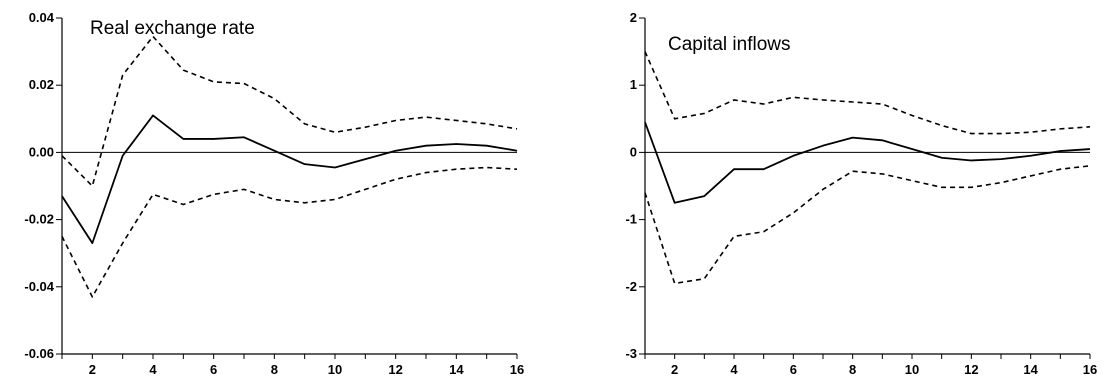 This screenshot has height=382, width=1106. I want to click on chart-title: Real exchange rate, so click(172, 28).